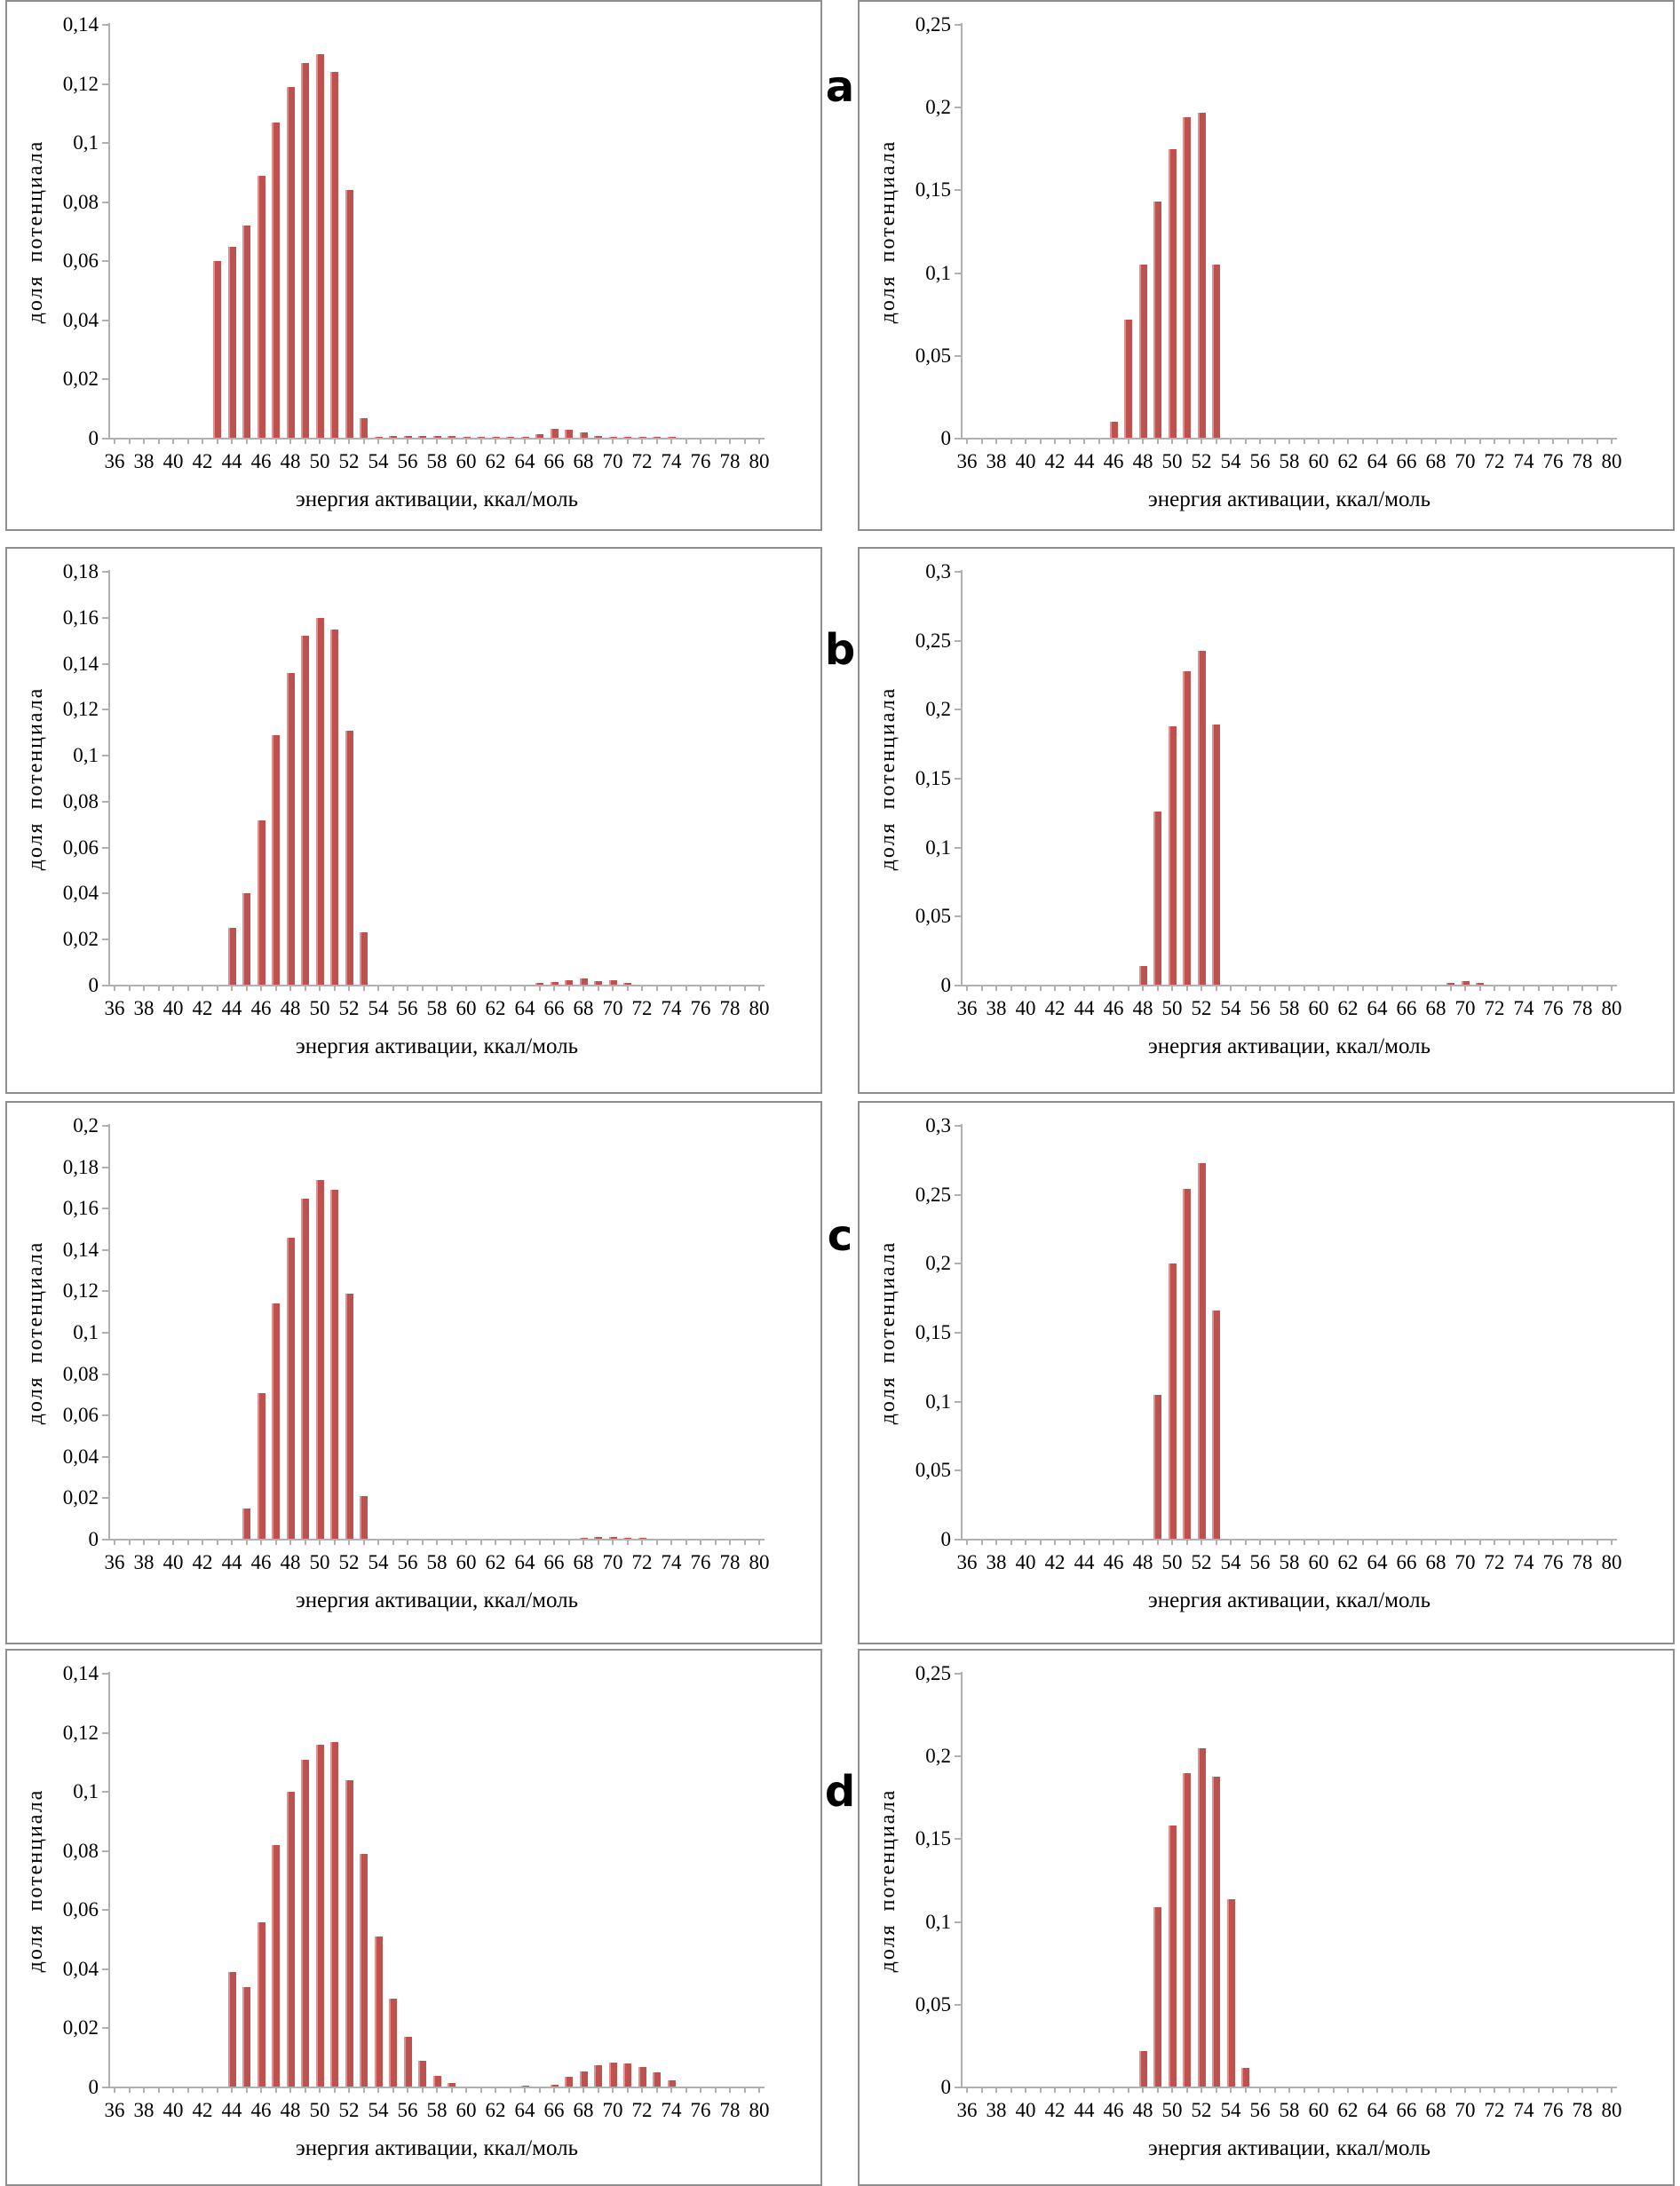 The image size is (1680, 2186). Describe the element at coordinates (86, 142) in the screenshot. I see `y-tick-label: 0,1` at that location.